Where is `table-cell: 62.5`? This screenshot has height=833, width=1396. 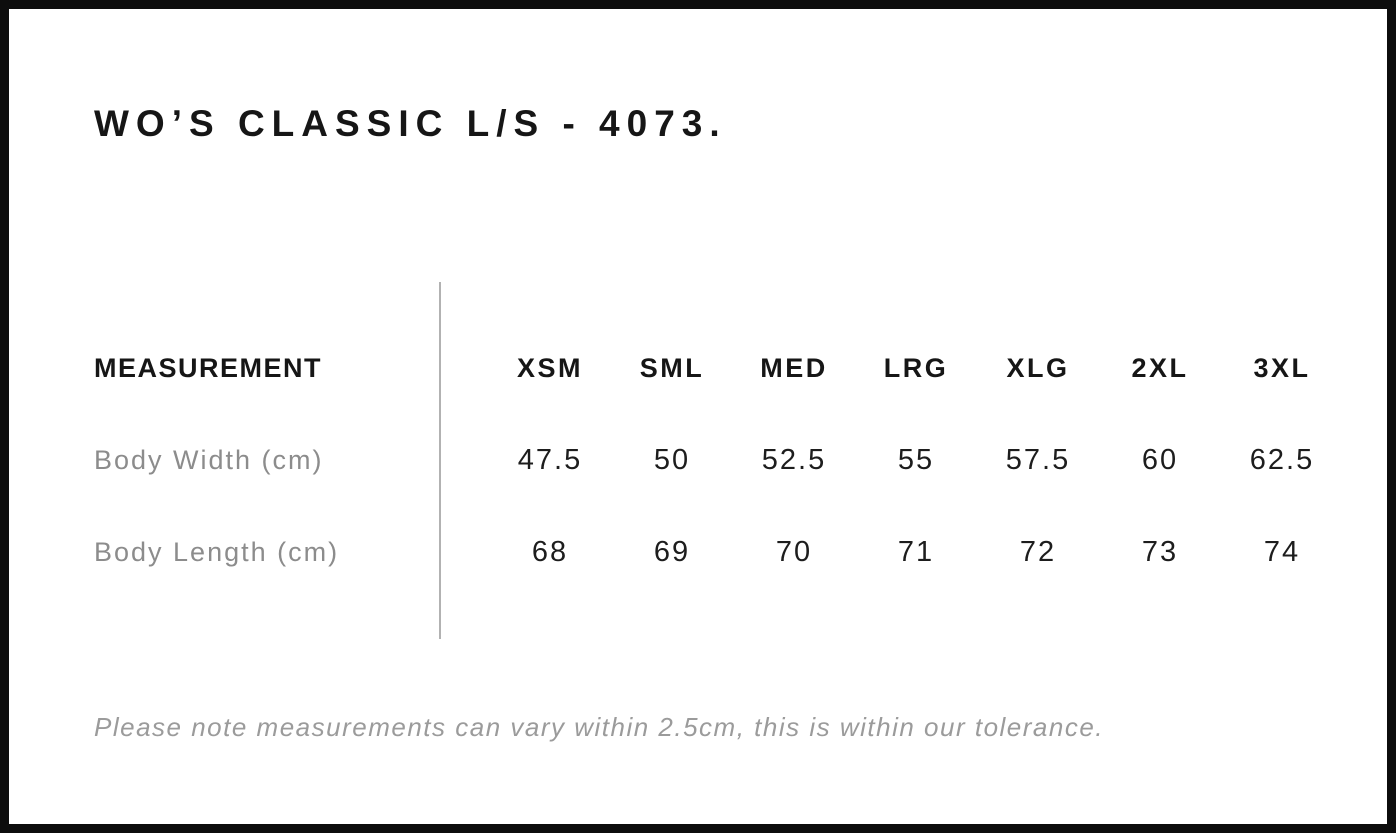 table-cell: 62.5 is located at coordinates (1282, 459).